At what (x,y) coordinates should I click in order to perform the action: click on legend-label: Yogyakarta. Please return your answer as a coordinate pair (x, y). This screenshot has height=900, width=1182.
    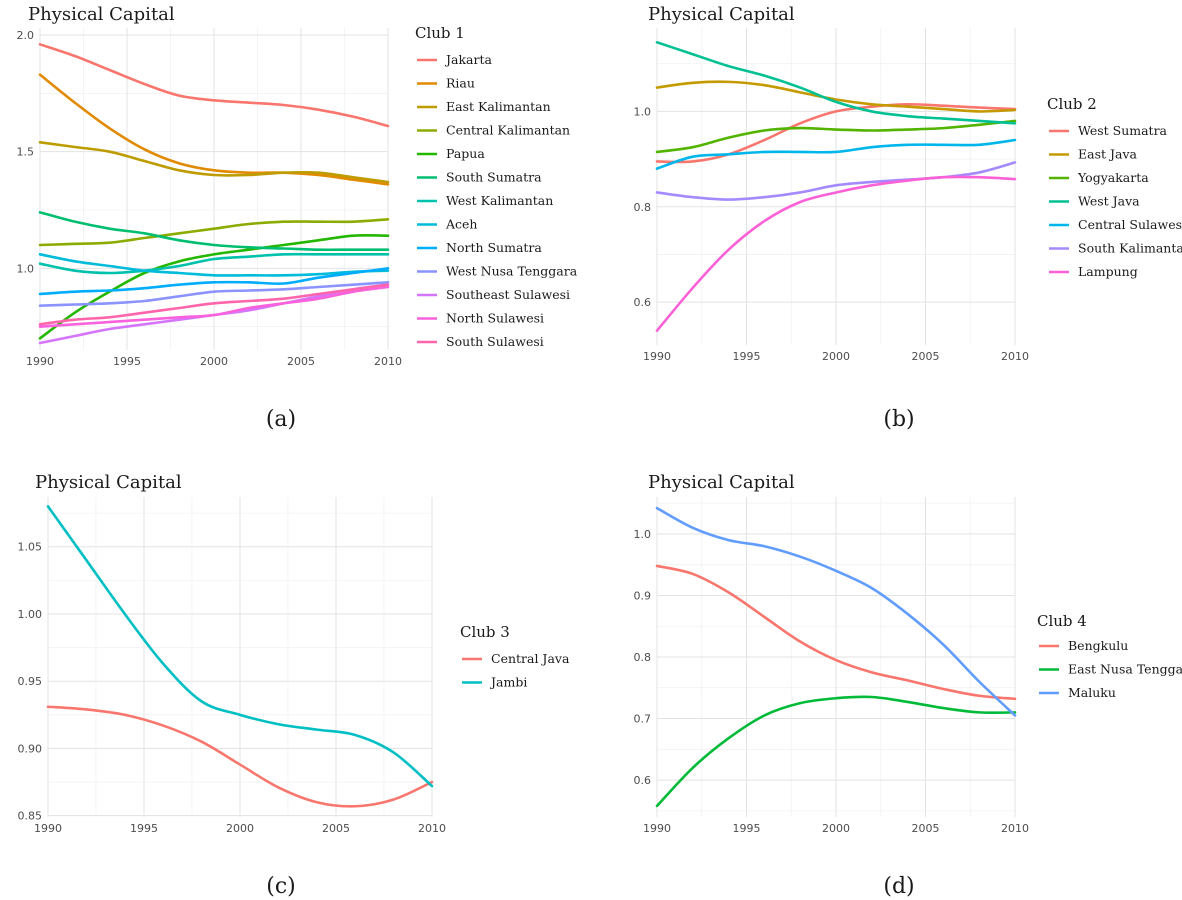
    Looking at the image, I should click on (1113, 177).